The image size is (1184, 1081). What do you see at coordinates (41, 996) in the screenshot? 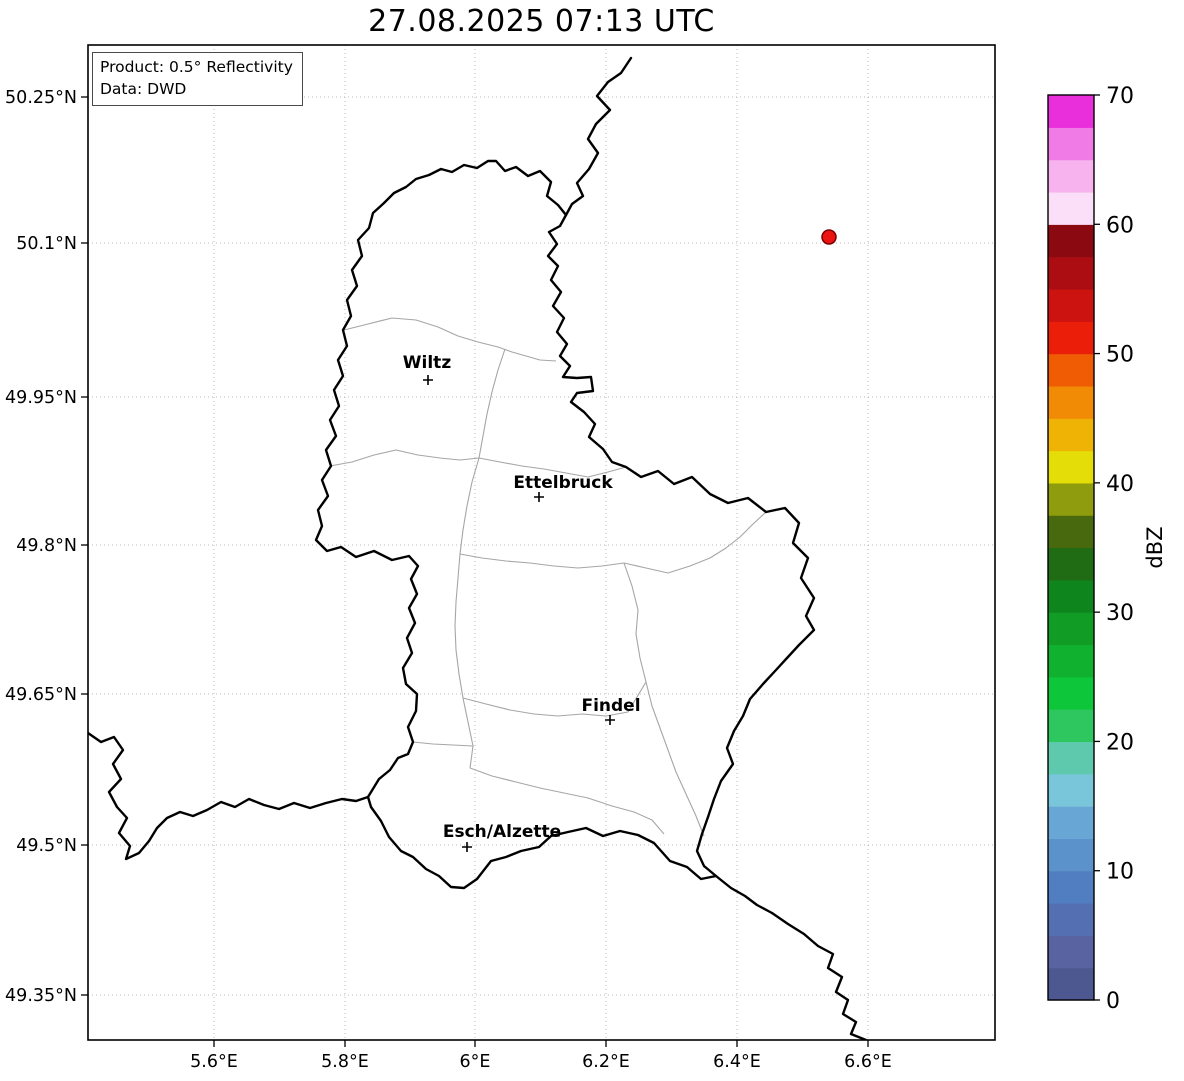
I see `y-tick-label: 49.35°N` at bounding box center [41, 996].